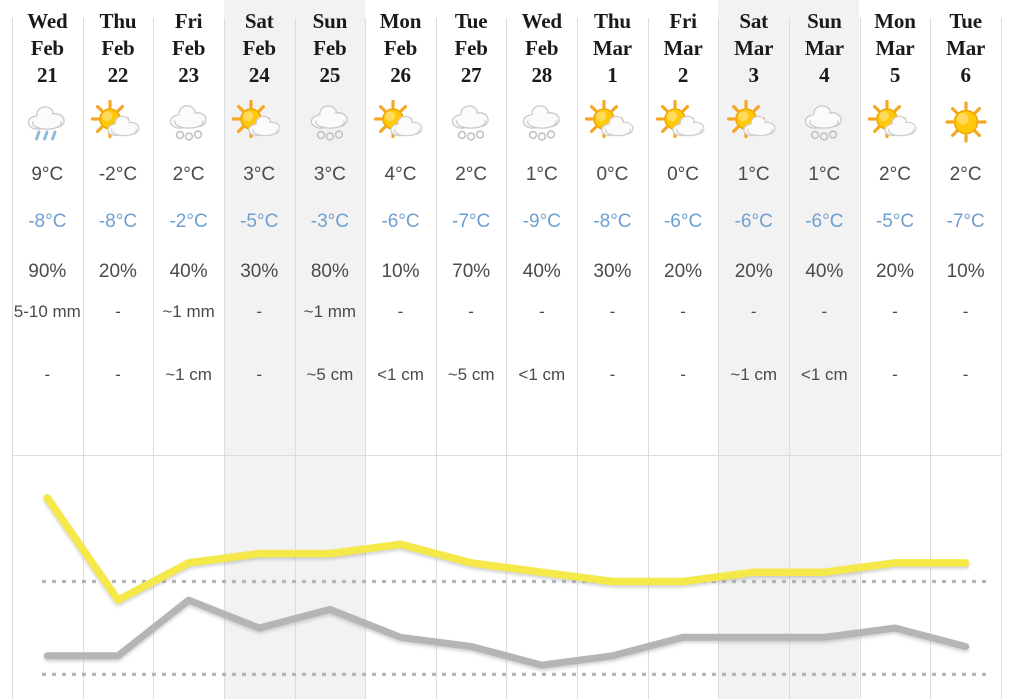 The width and height of the screenshot is (1013, 699). I want to click on forecast-day-column: Mon Mar 5 2°C -5°C 20% - -, so click(895, 228).